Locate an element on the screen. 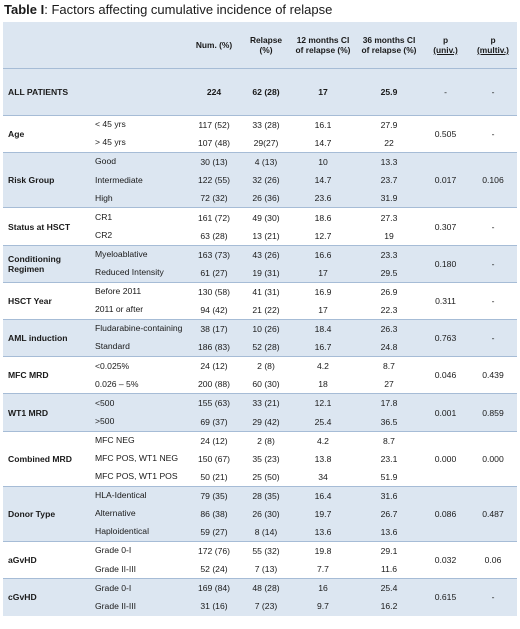 This screenshot has height=629, width=520. header-relapse: Relapse (%) is located at coordinates (266, 45).